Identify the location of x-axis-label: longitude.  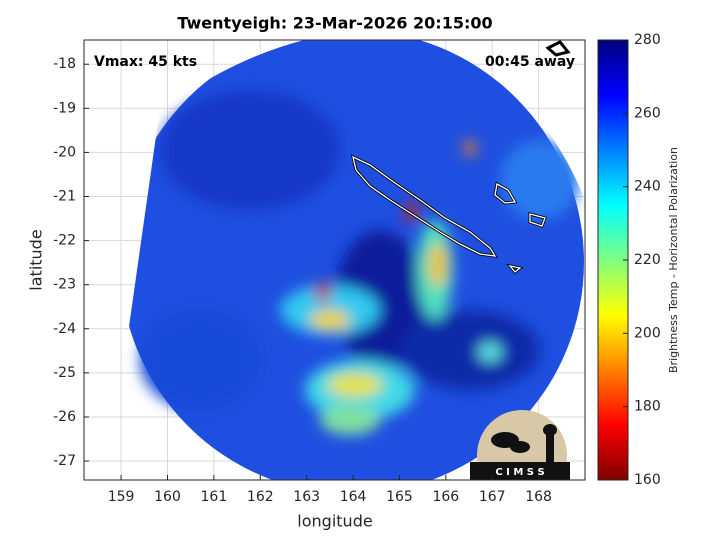
(334, 521).